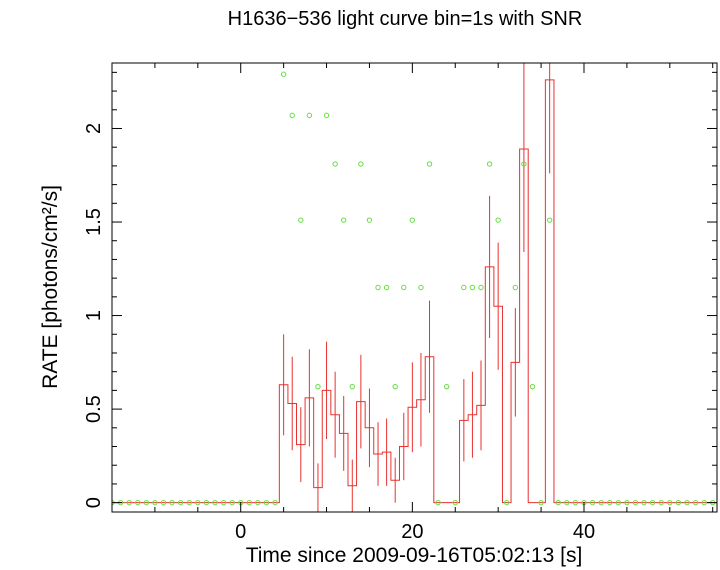 The image size is (720, 570). What do you see at coordinates (94, 409) in the screenshot?
I see `y-tick-label: 0.5` at bounding box center [94, 409].